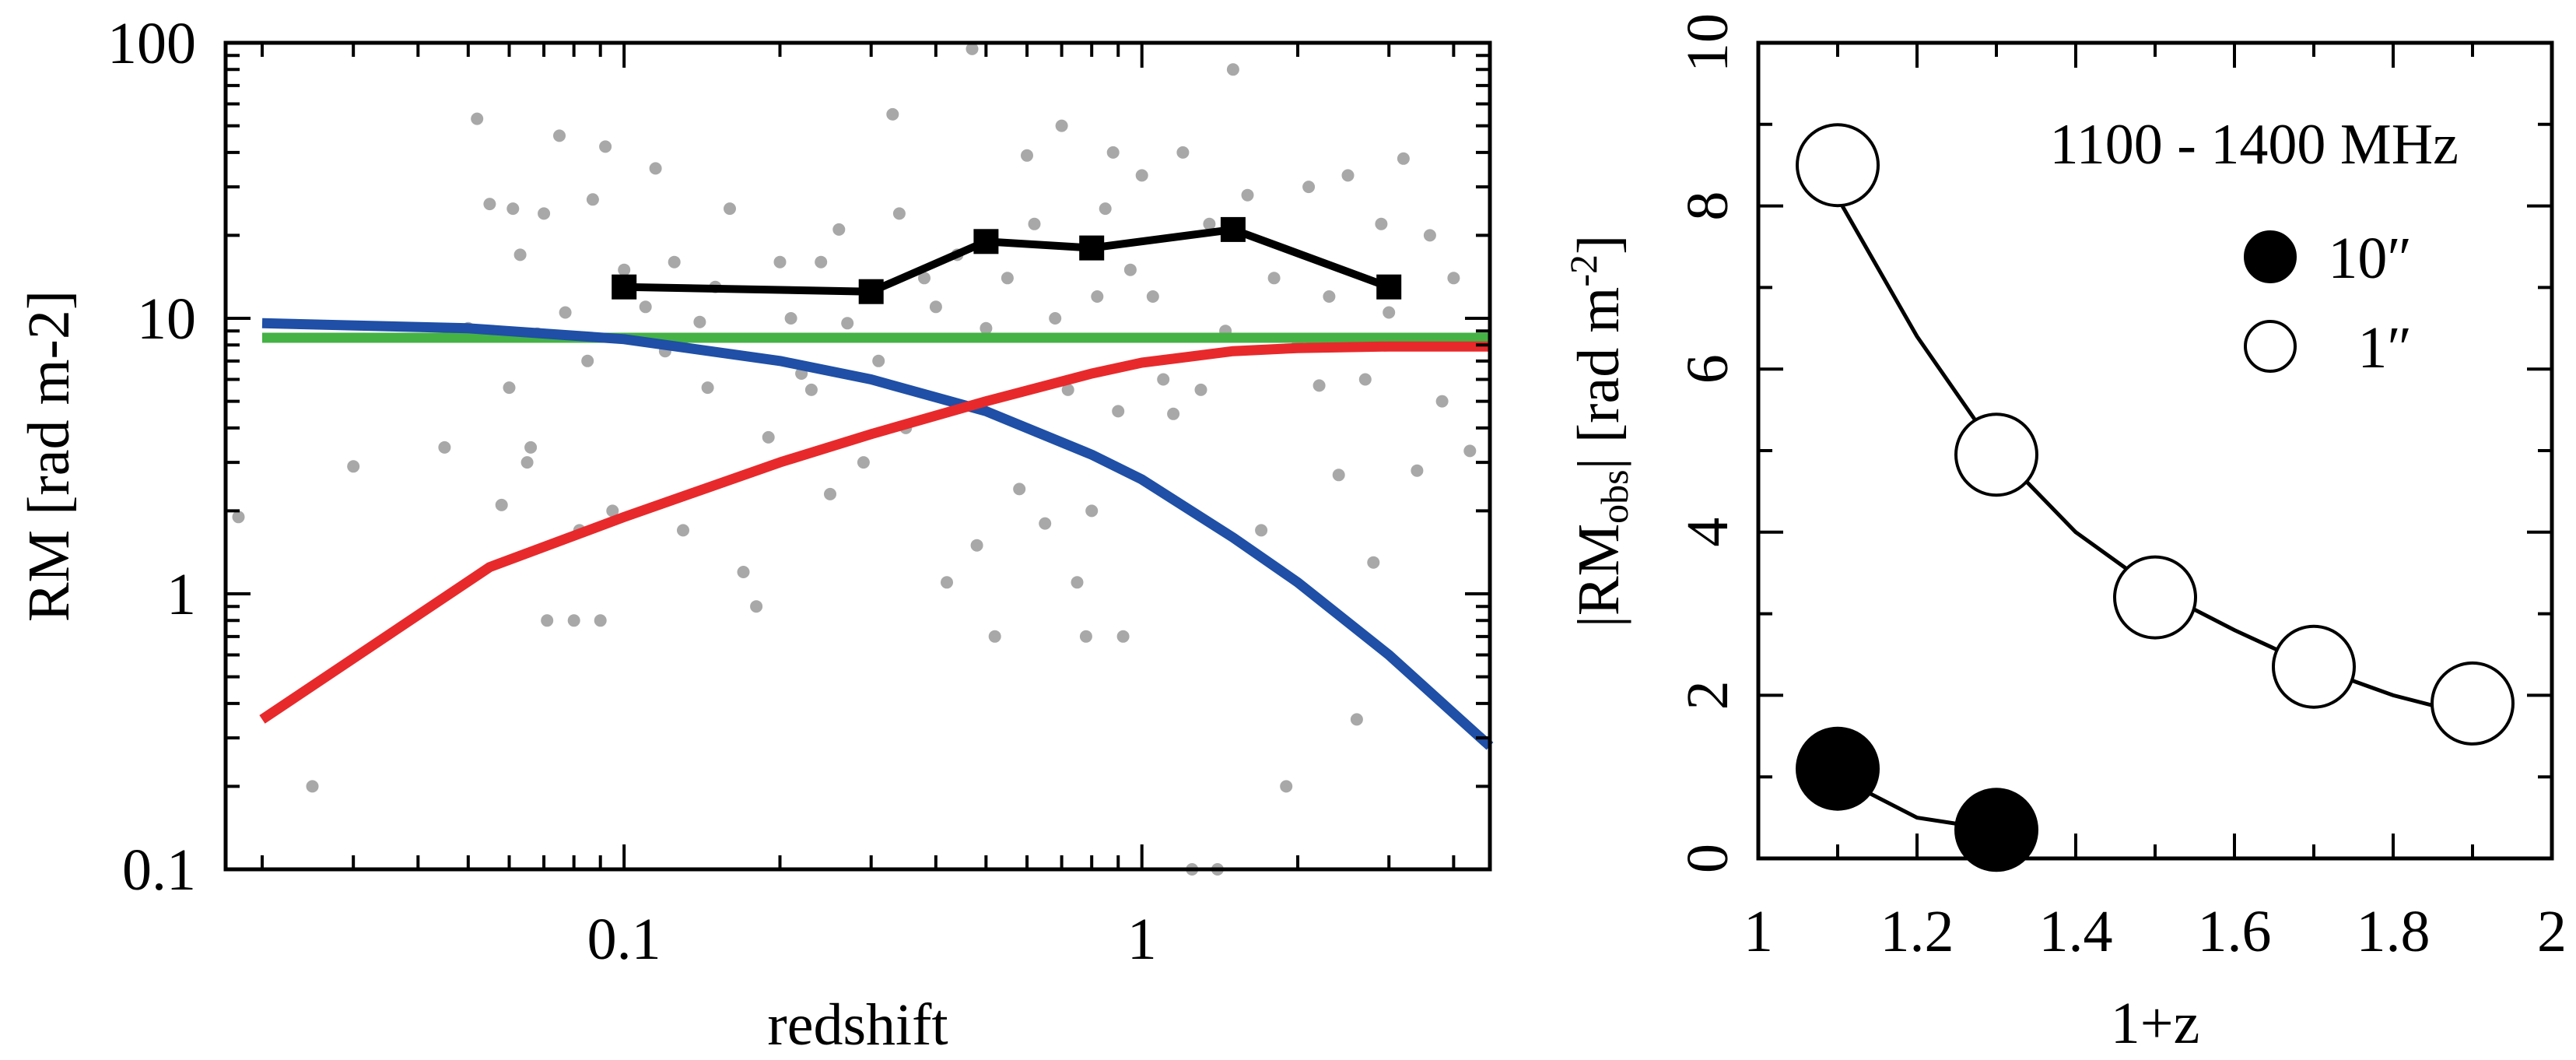 The width and height of the screenshot is (2576, 1060). What do you see at coordinates (2328, 303) in the screenshot?
I see `legend: 10″1″` at bounding box center [2328, 303].